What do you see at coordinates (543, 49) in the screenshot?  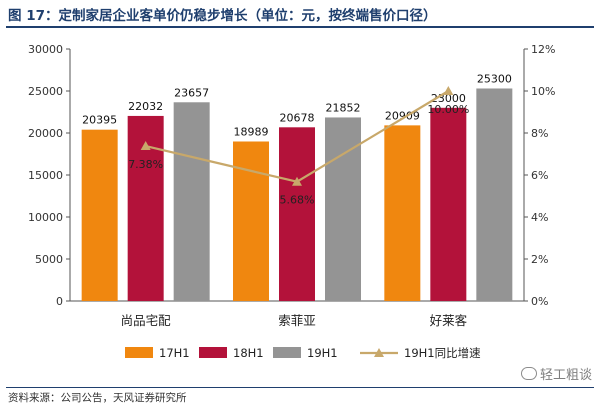 I see `right-axis-tick-label: 12%` at bounding box center [543, 49].